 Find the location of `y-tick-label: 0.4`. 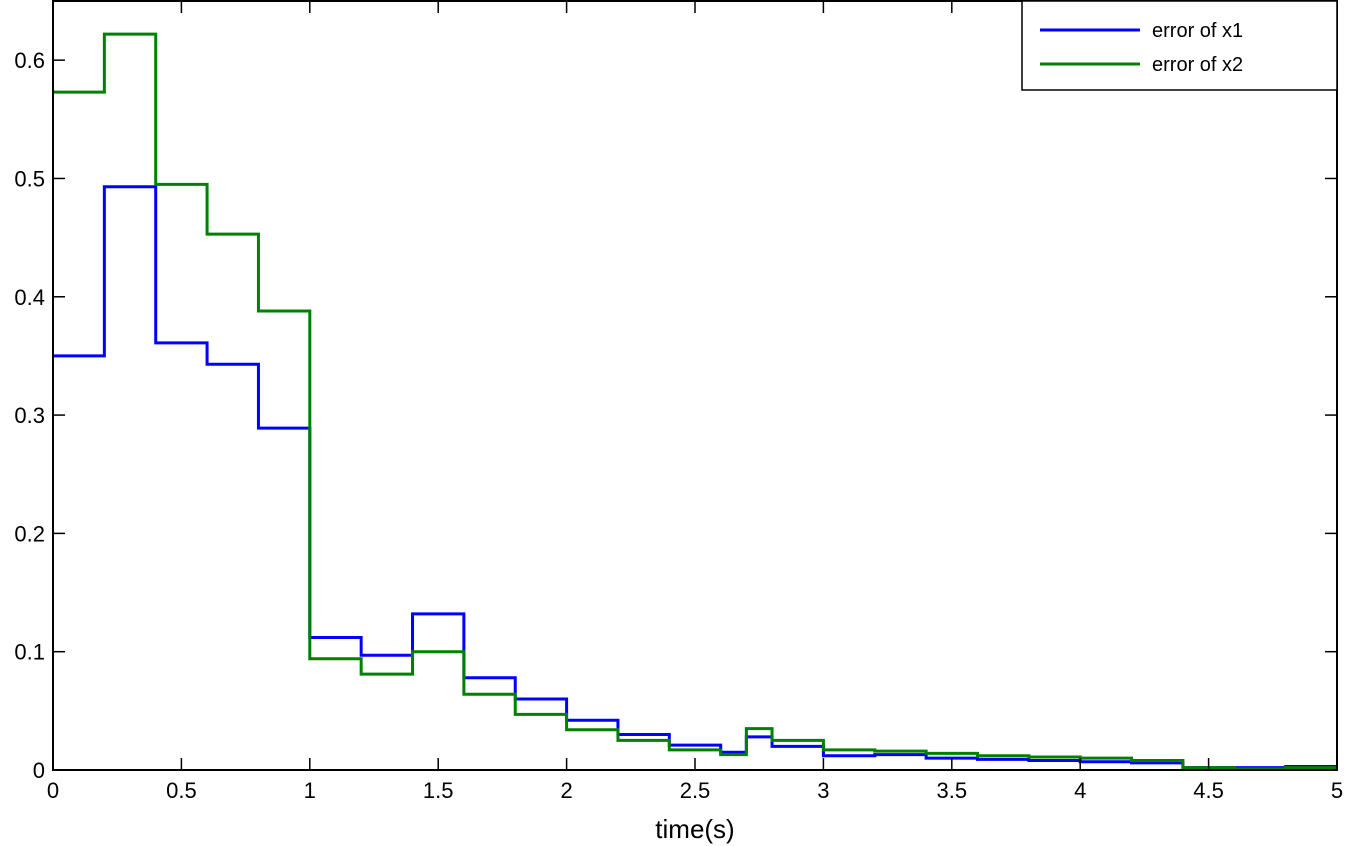

y-tick-label: 0.4 is located at coordinates (29, 297).